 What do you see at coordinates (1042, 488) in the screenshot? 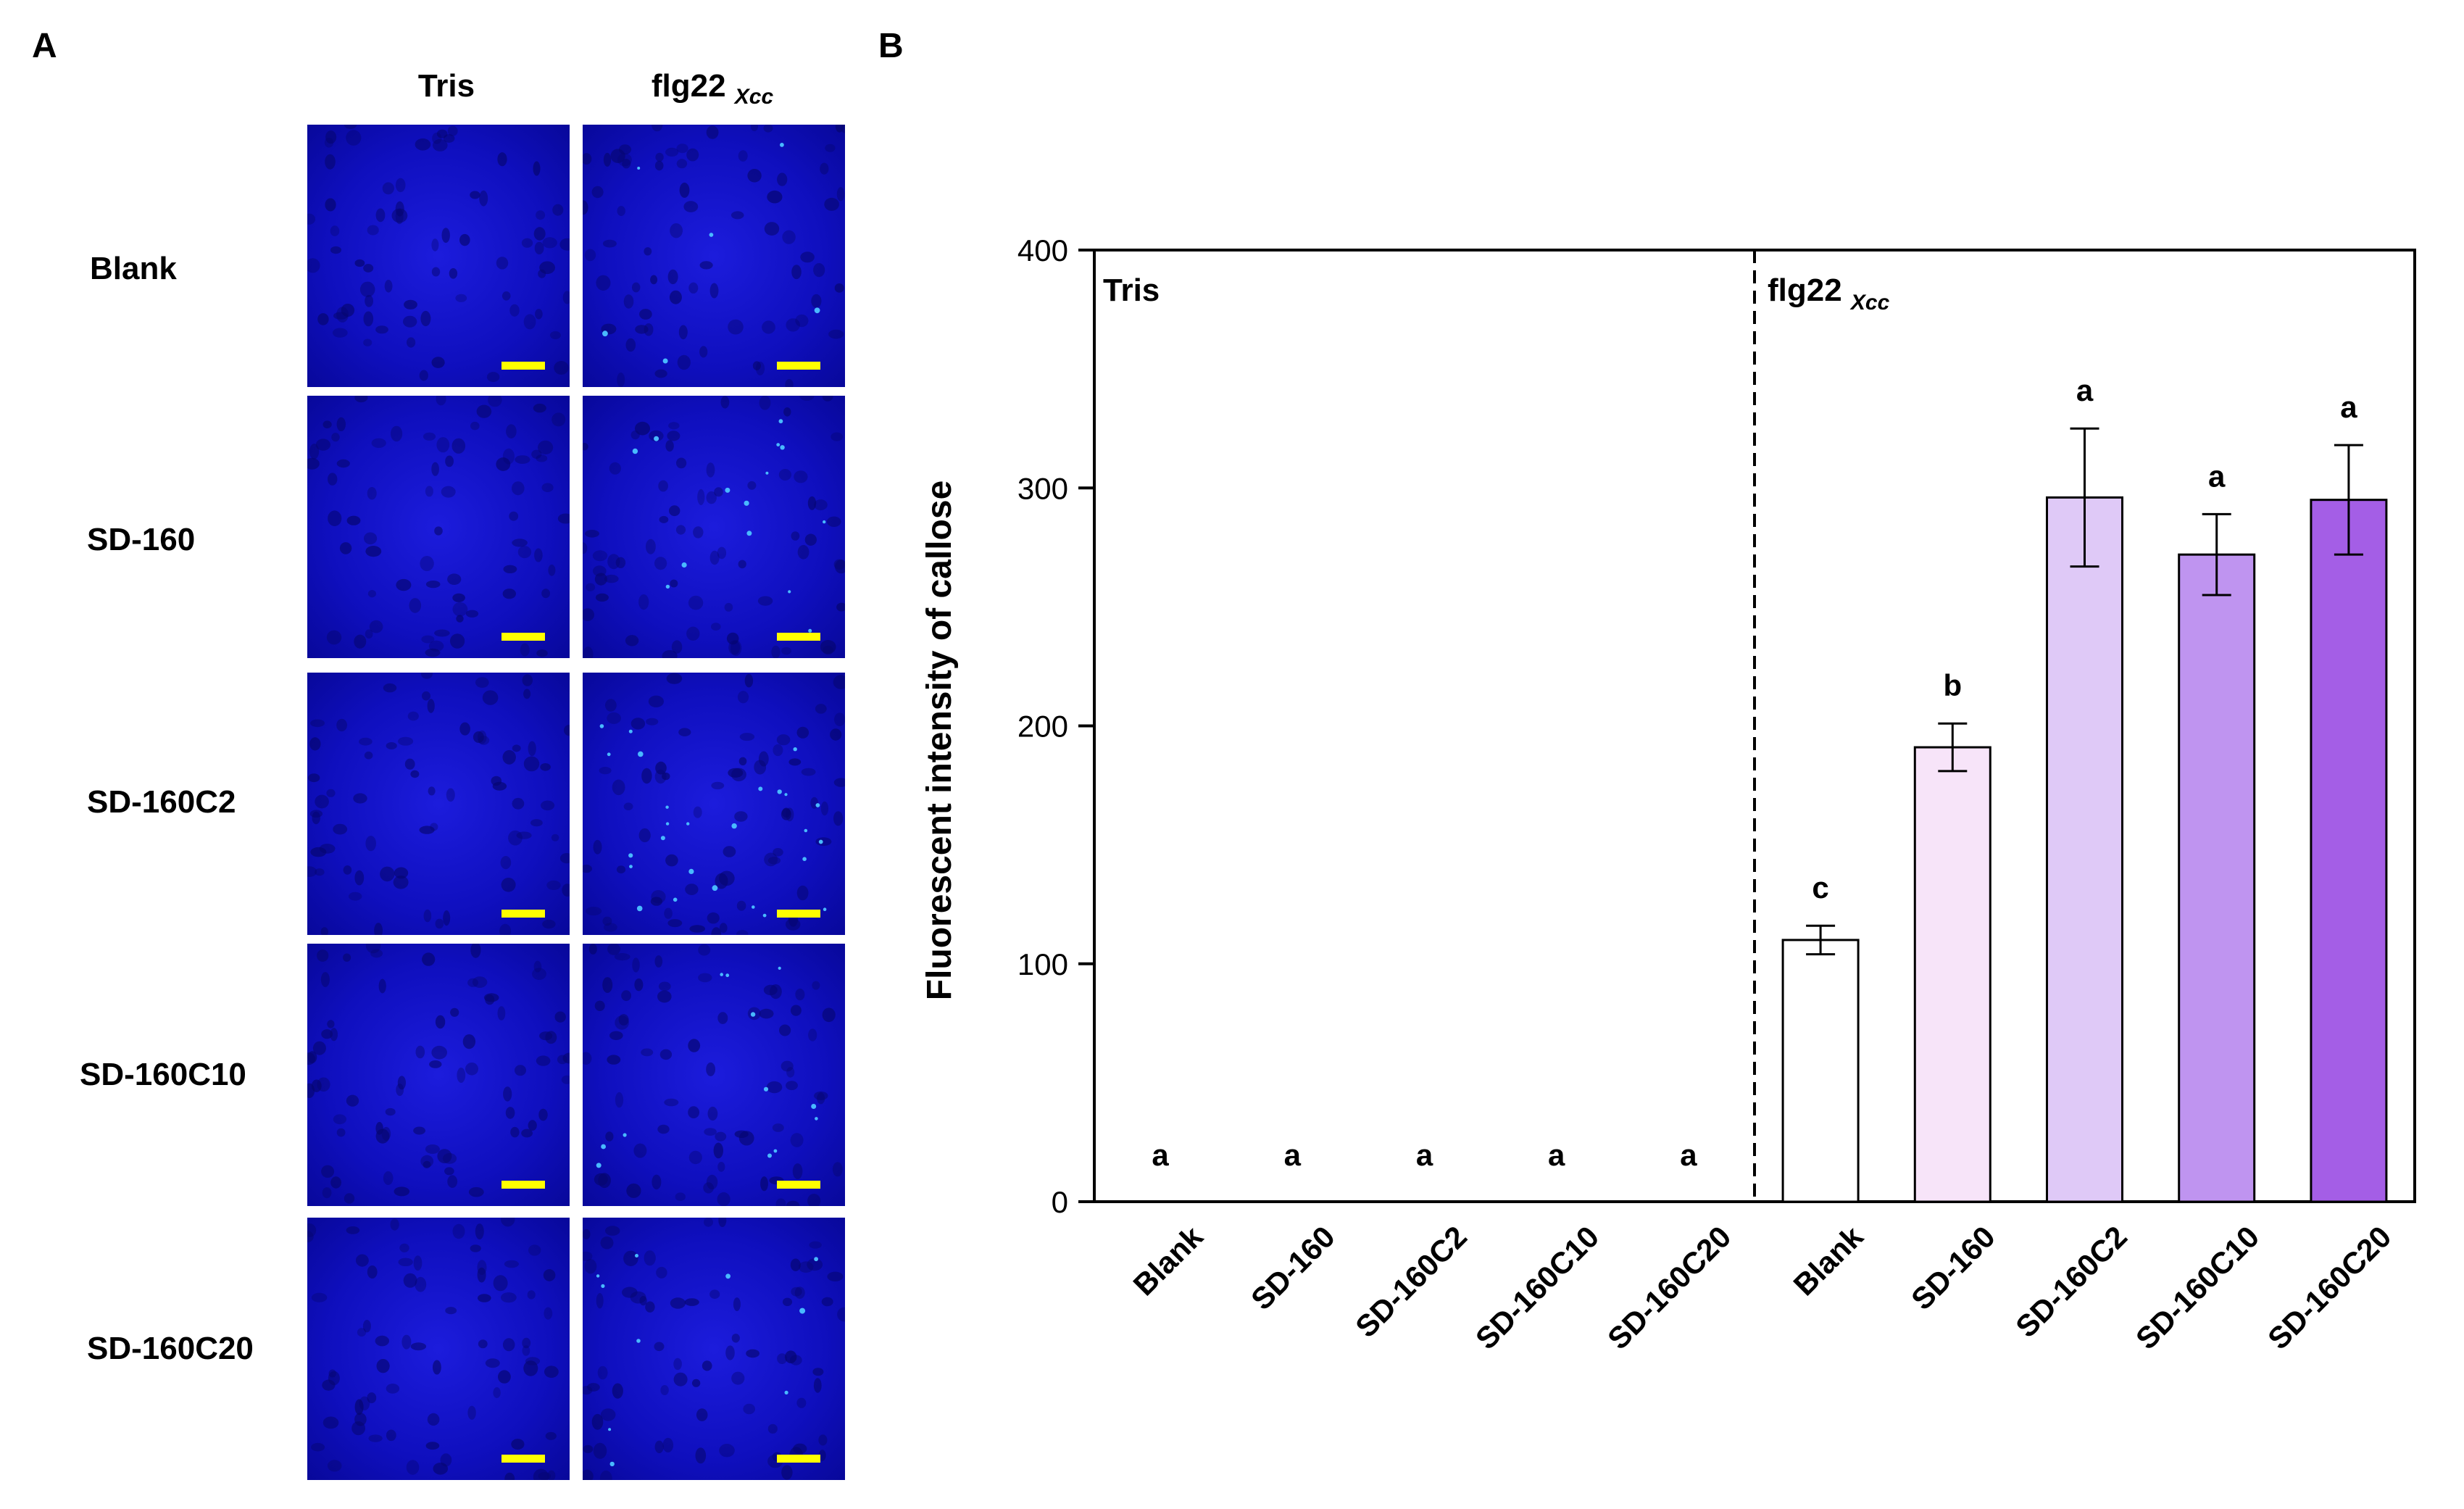
I see `y-tick-label: 300` at bounding box center [1042, 488].